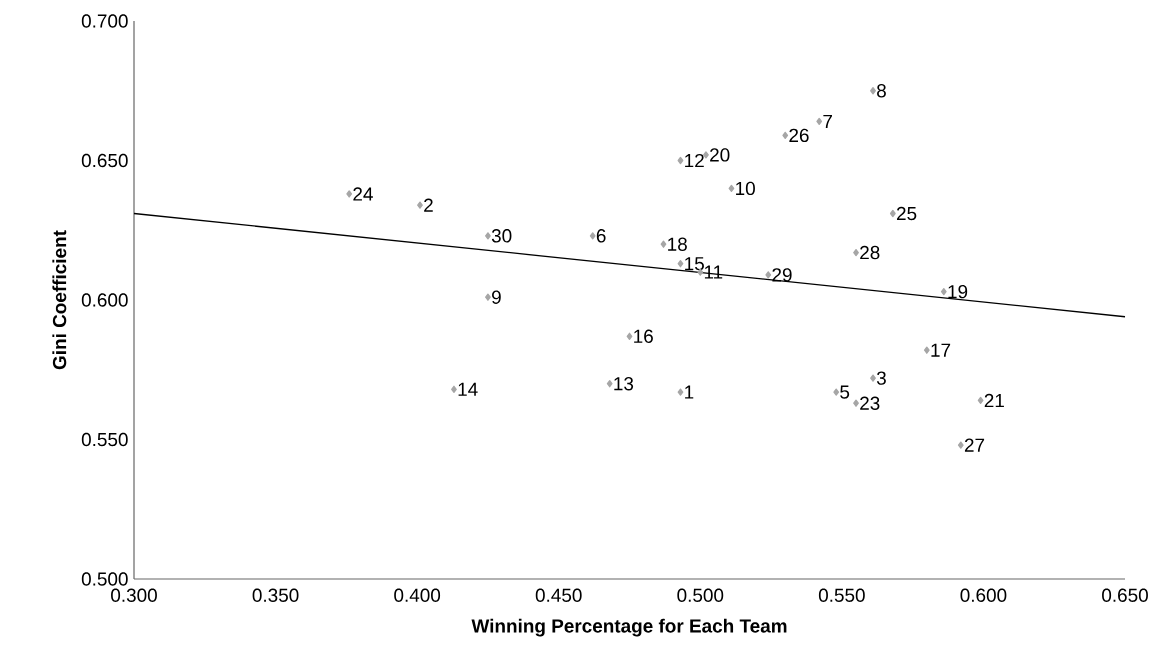 This screenshot has height=657, width=1155. What do you see at coordinates (906, 213) in the screenshot?
I see `annotation: 25` at bounding box center [906, 213].